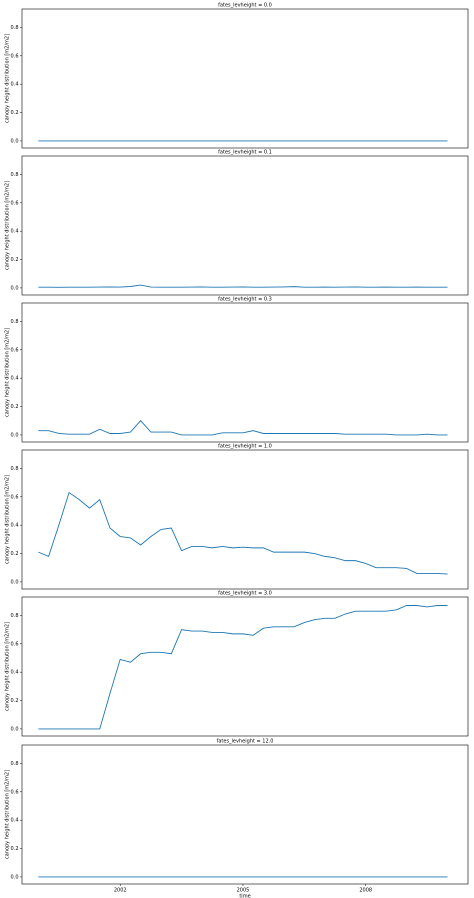 The width and height of the screenshot is (474, 898). Describe the element at coordinates (244, 896) in the screenshot. I see `x-axis-label: time` at that location.